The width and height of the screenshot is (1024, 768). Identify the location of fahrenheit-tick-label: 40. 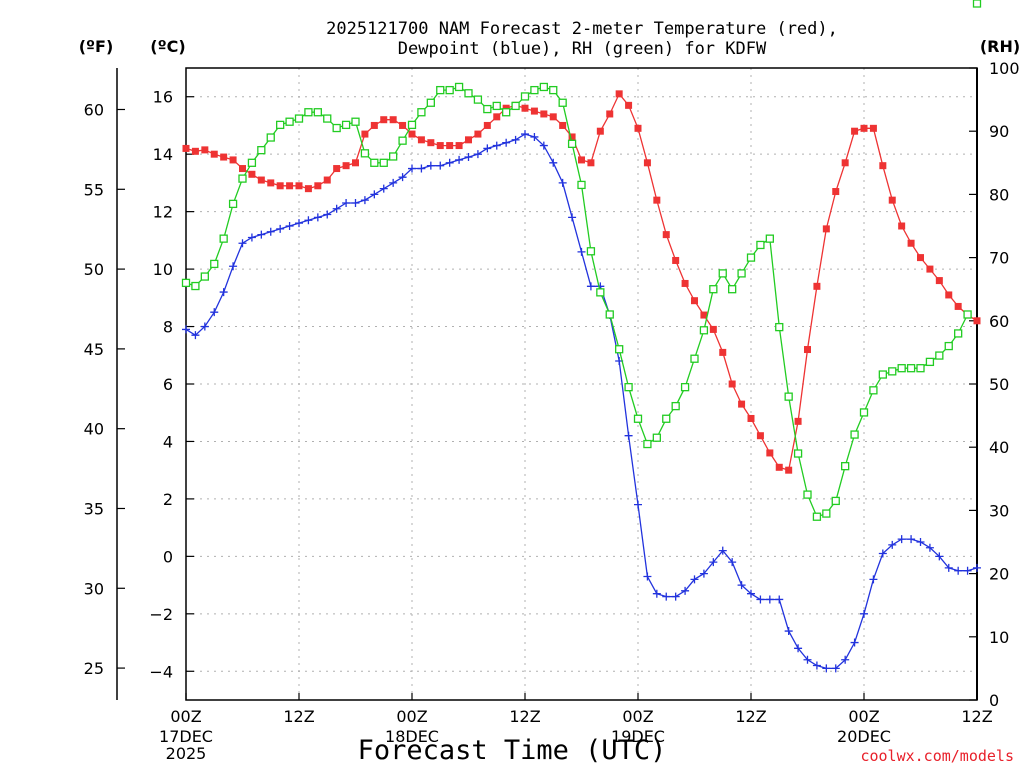
(94, 429).